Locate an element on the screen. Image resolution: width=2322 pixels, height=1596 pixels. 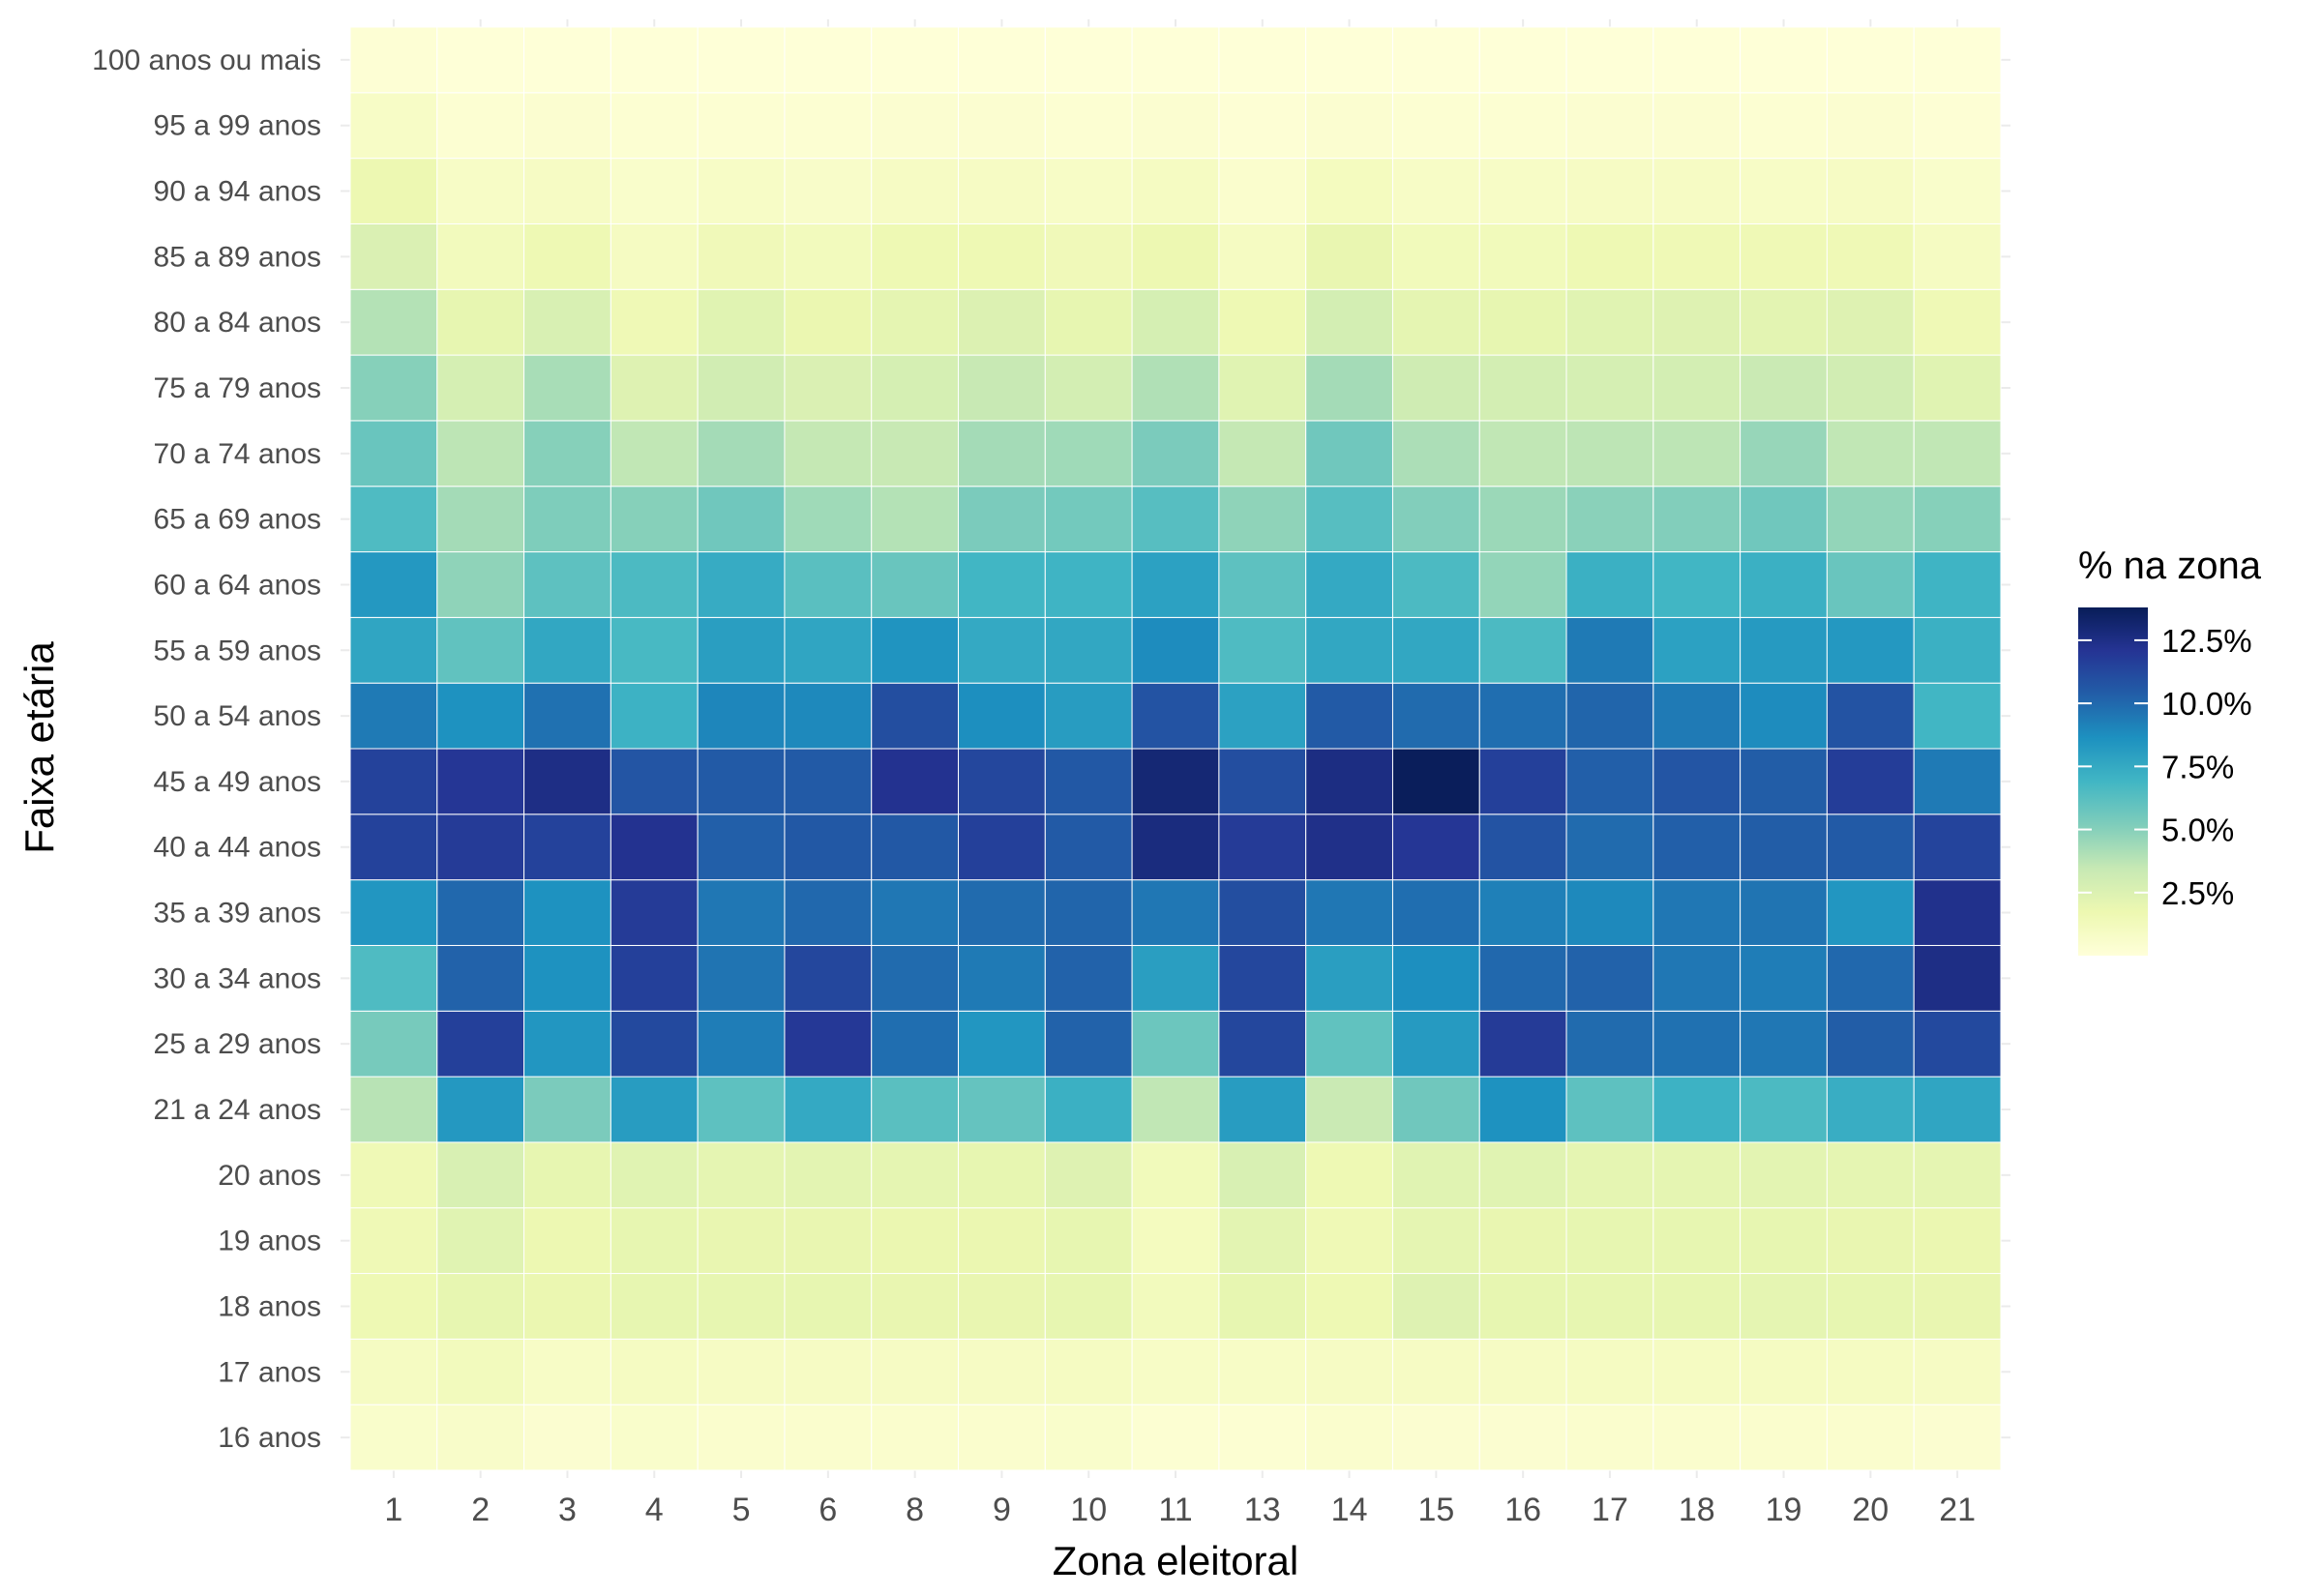
x-axis-title: Zona eleitoral is located at coordinates (1175, 1560).